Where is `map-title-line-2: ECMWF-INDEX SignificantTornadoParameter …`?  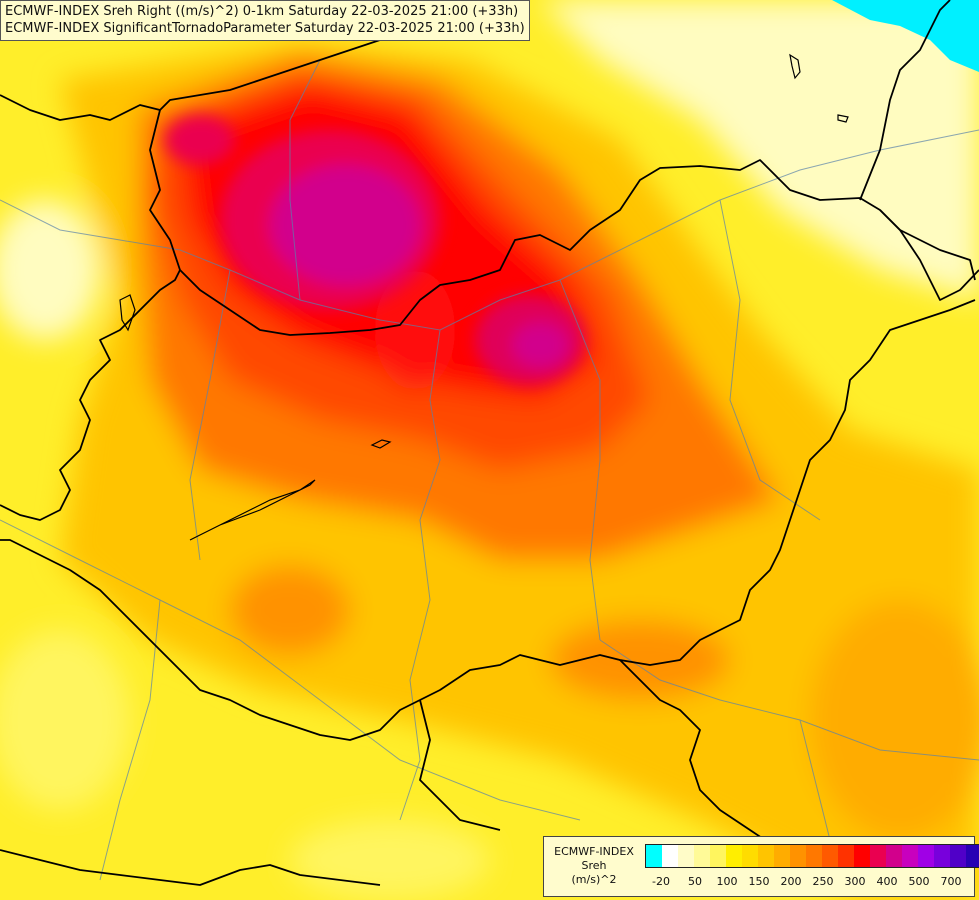 map-title-line-2: ECMWF-INDEX SignificantTornadoParameter … is located at coordinates (265, 28).